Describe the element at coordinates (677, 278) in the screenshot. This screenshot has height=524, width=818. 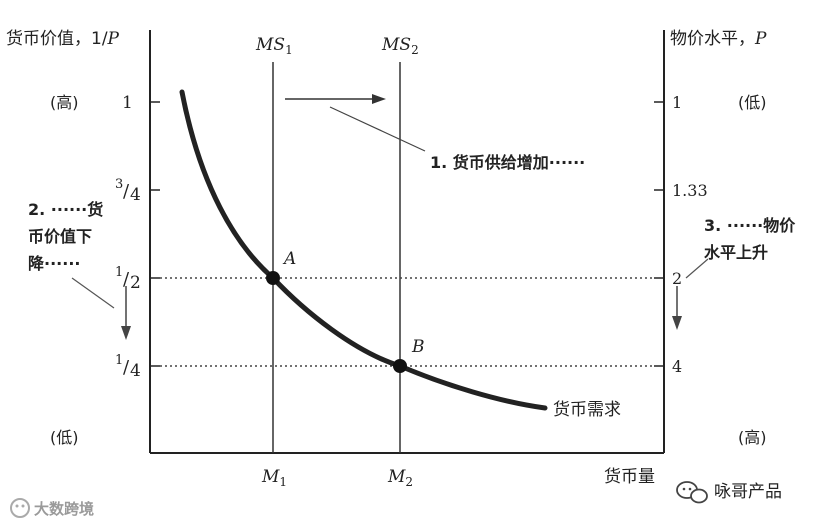
I see `right-tick-label-2: 2` at that location.